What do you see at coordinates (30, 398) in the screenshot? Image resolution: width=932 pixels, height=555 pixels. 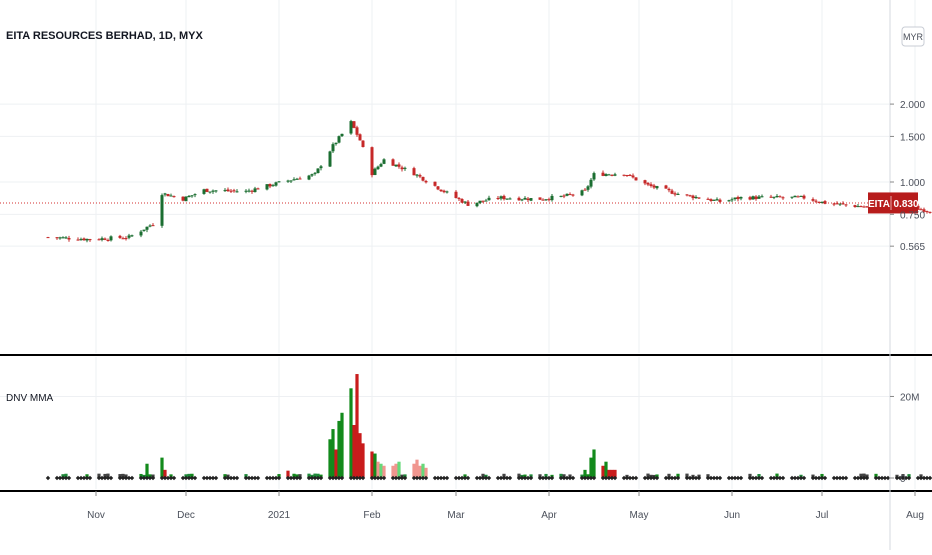 I see `indicator-label: DNV MMA` at bounding box center [30, 398].